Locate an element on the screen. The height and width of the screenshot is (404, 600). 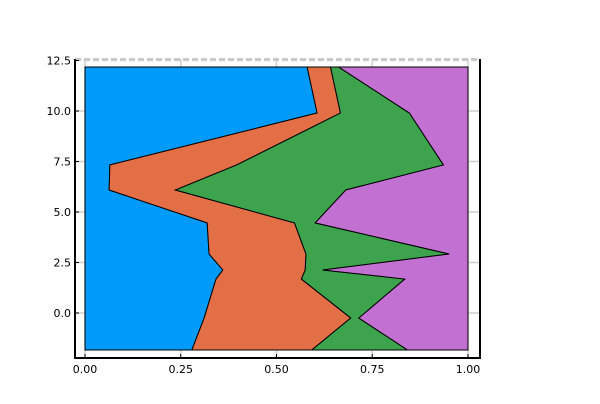
x-axis: 0.00 0.25 0.50 0.75 1.00 is located at coordinates (277, 365).